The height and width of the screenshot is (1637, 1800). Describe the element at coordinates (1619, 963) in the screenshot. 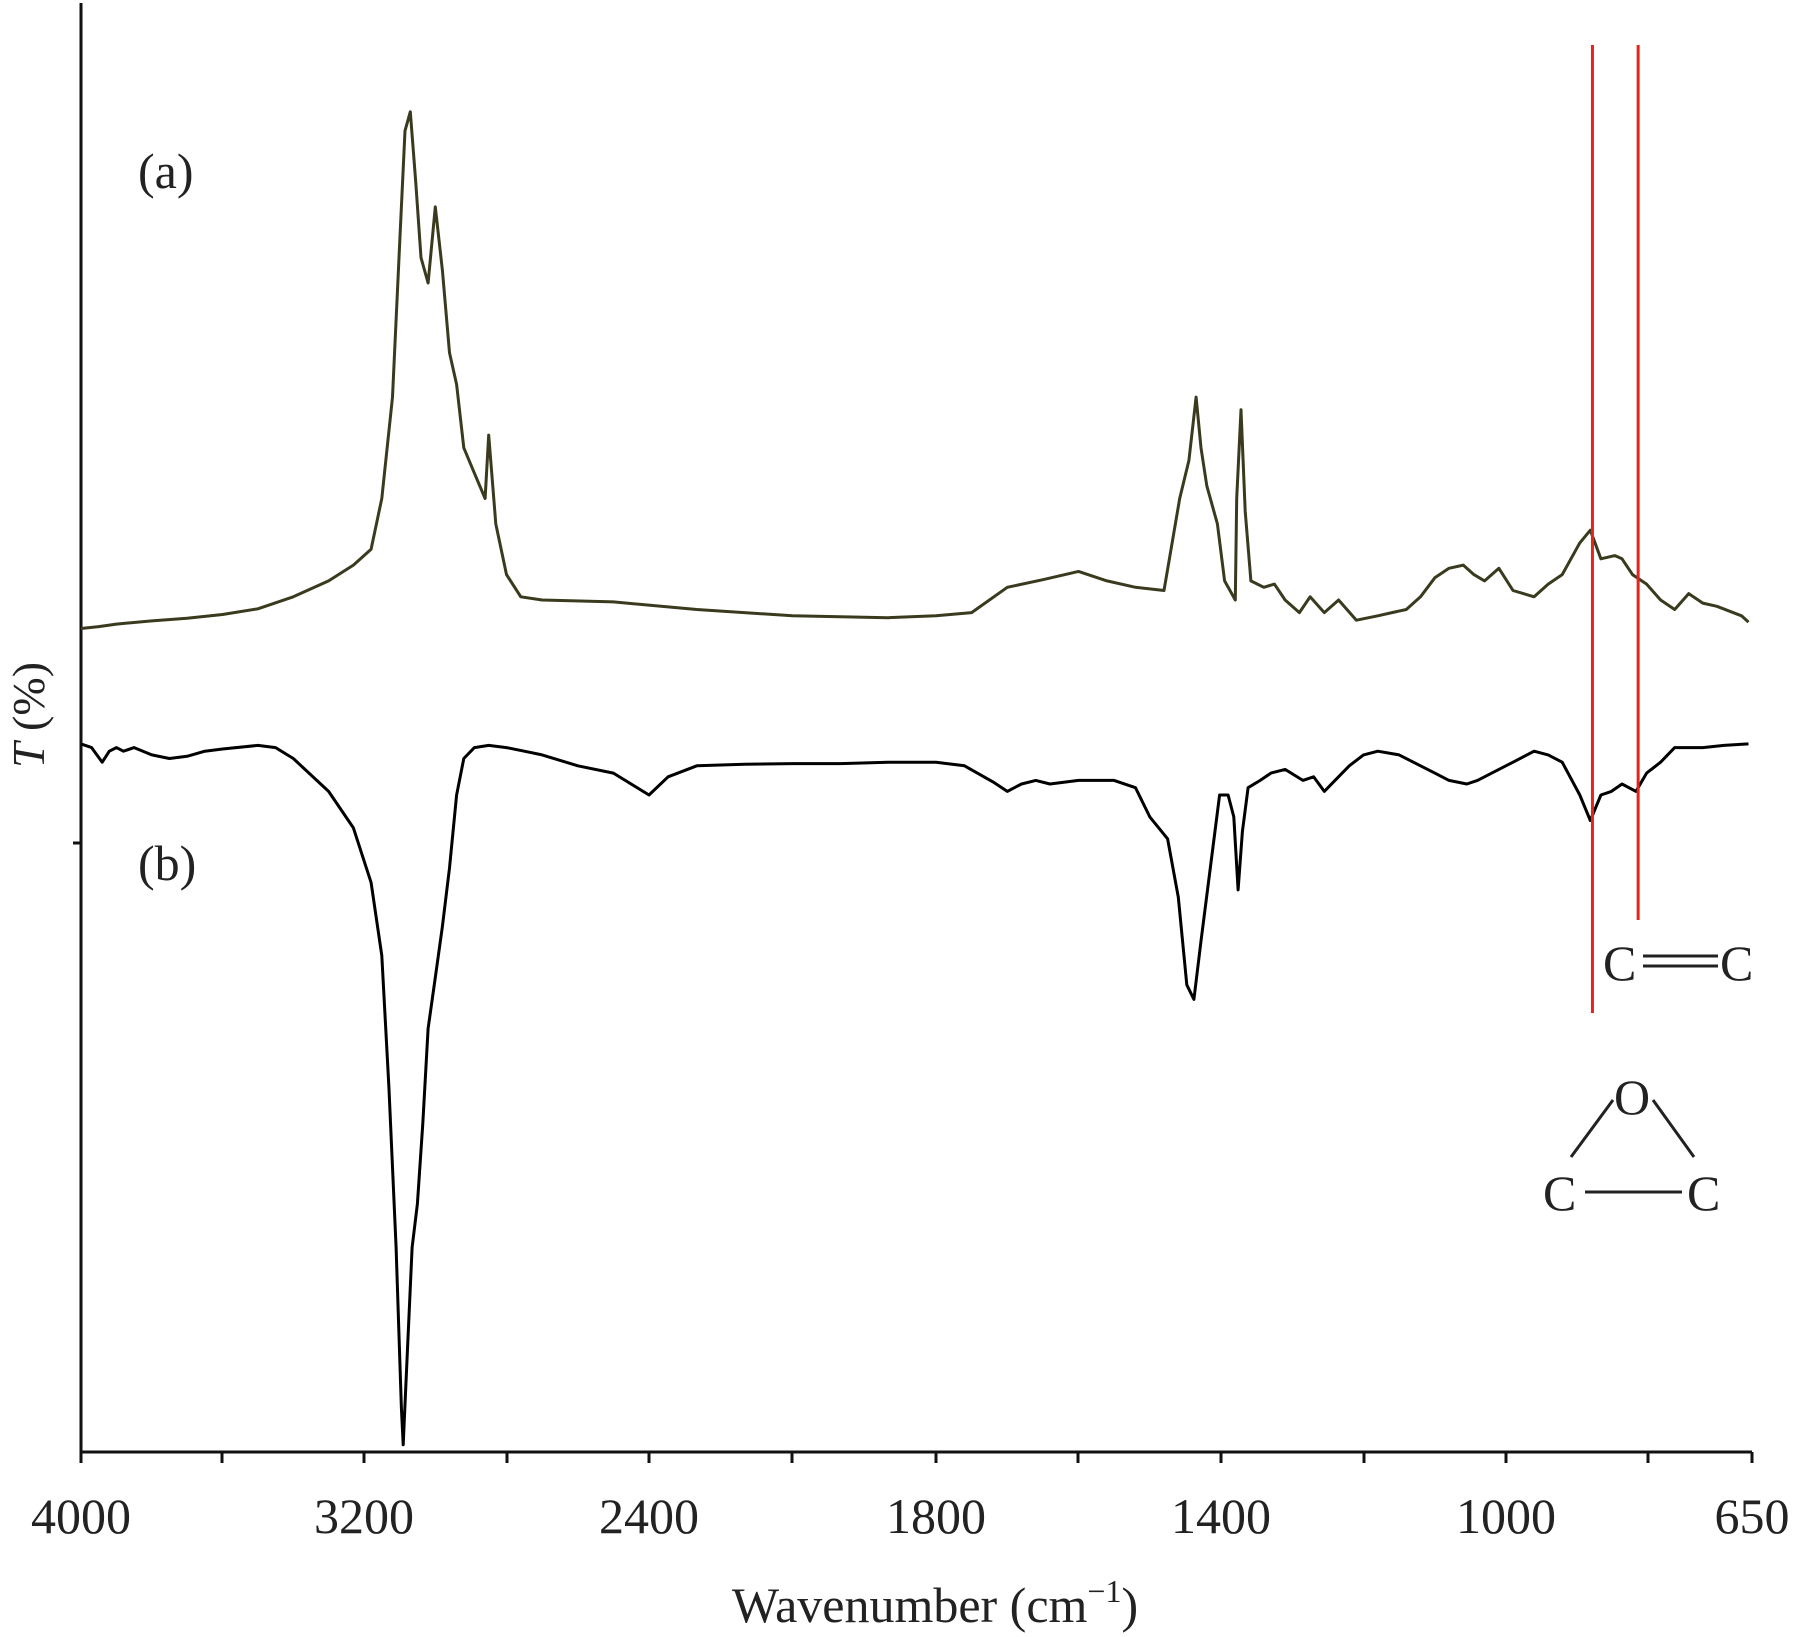

I see `cc-double-left-atom: C` at that location.